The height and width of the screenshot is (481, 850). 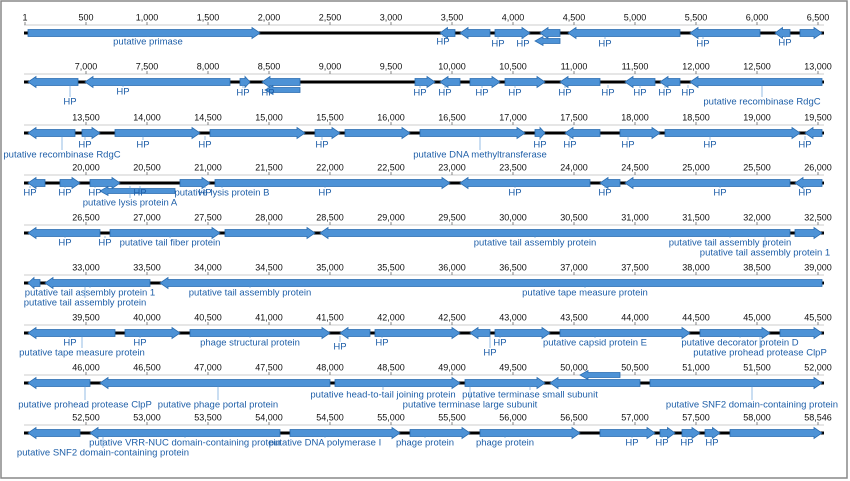 What do you see at coordinates (330, 267) in the screenshot?
I see `tick-label: 35,000` at bounding box center [330, 267].